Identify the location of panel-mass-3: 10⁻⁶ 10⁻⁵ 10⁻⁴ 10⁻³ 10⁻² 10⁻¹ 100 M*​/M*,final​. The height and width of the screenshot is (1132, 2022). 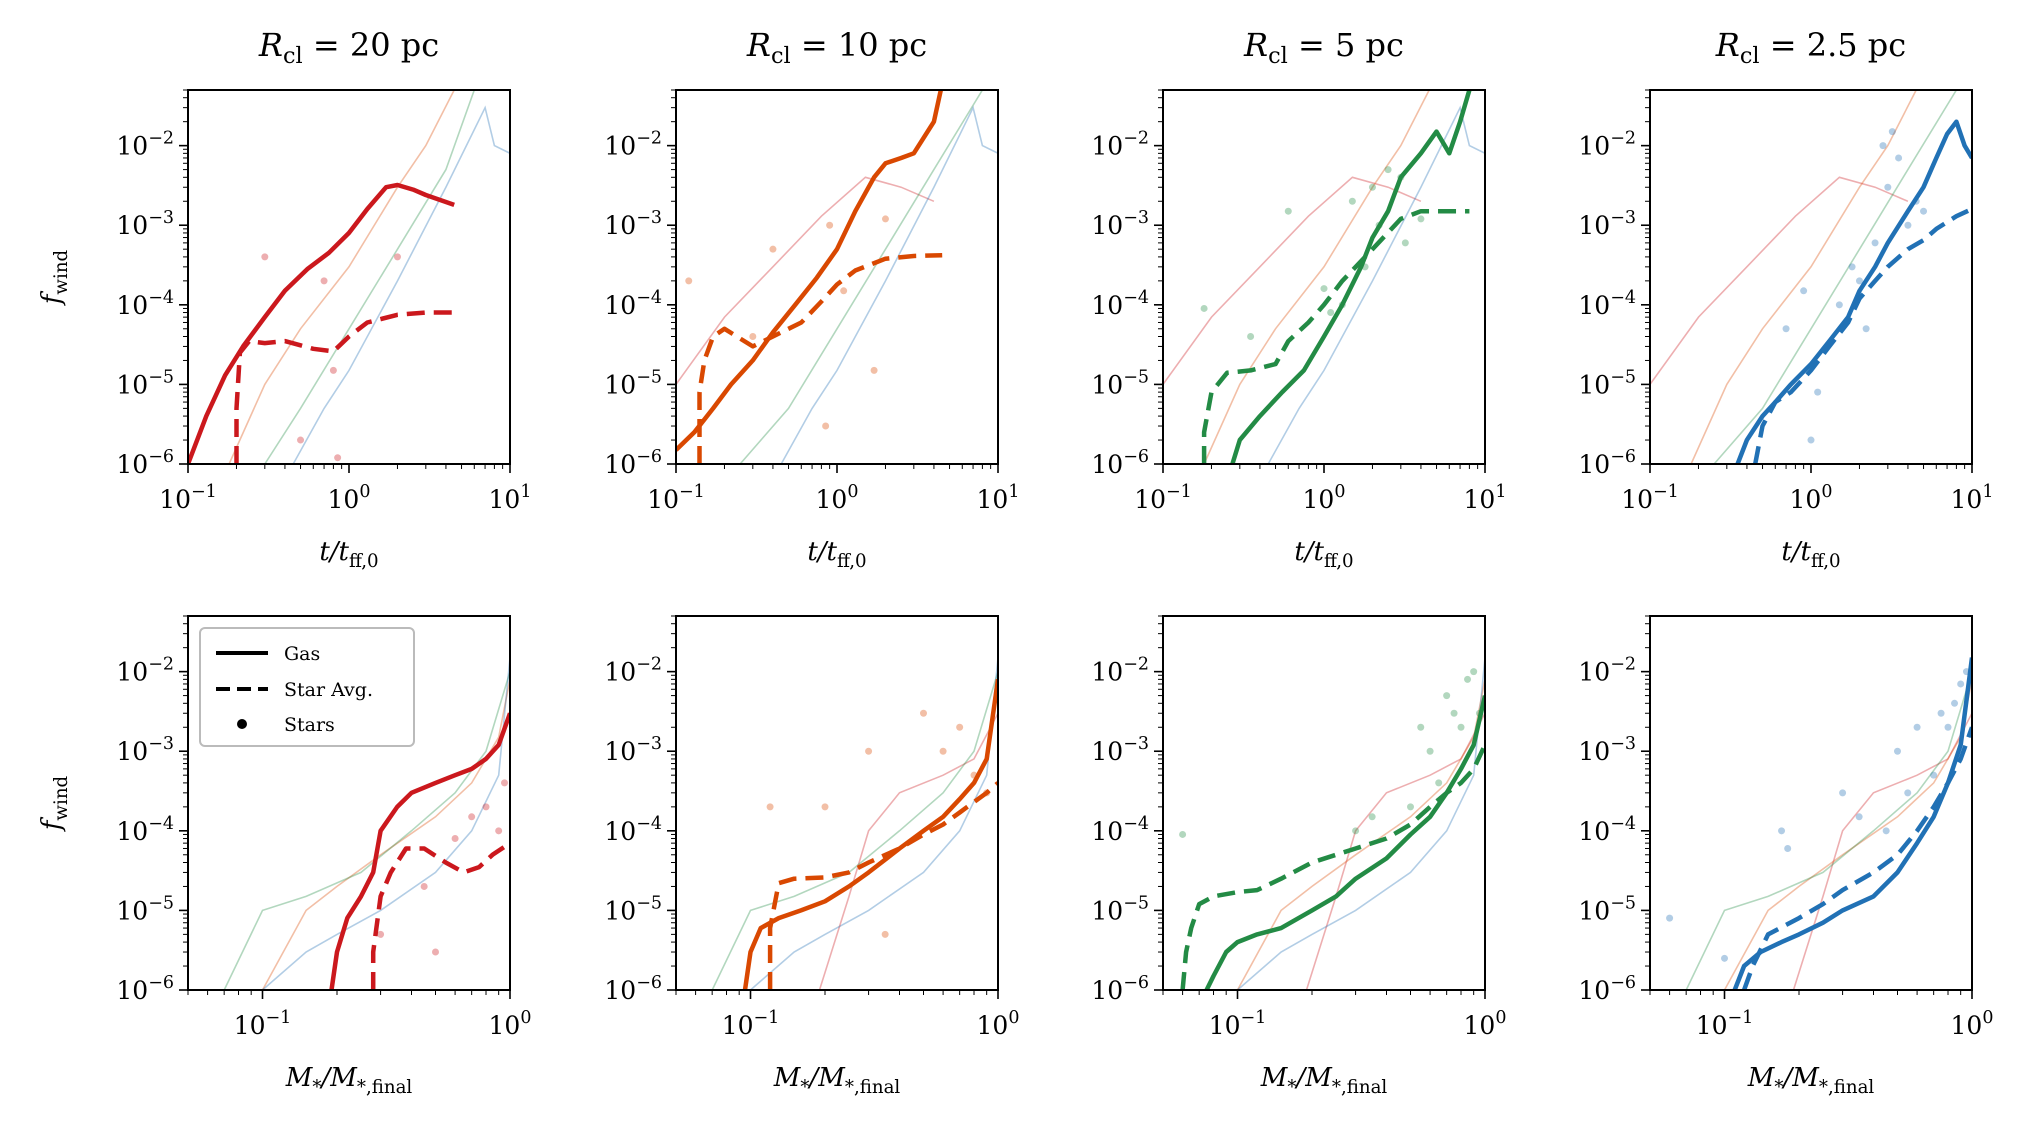
(1298, 856).